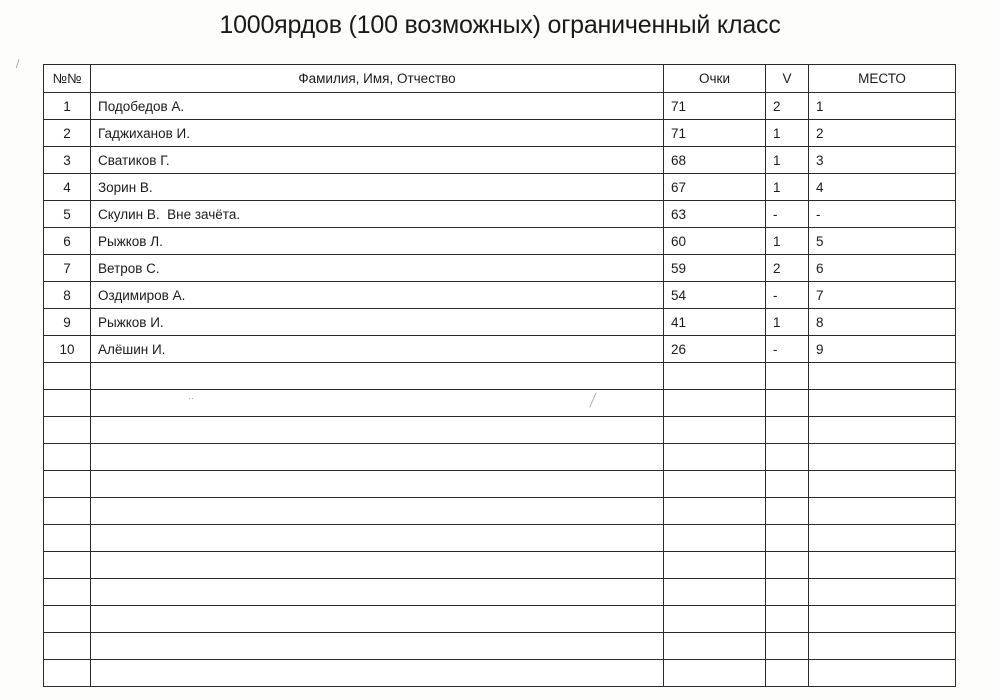 The width and height of the screenshot is (1000, 700). I want to click on row-score: 41, so click(714, 322).